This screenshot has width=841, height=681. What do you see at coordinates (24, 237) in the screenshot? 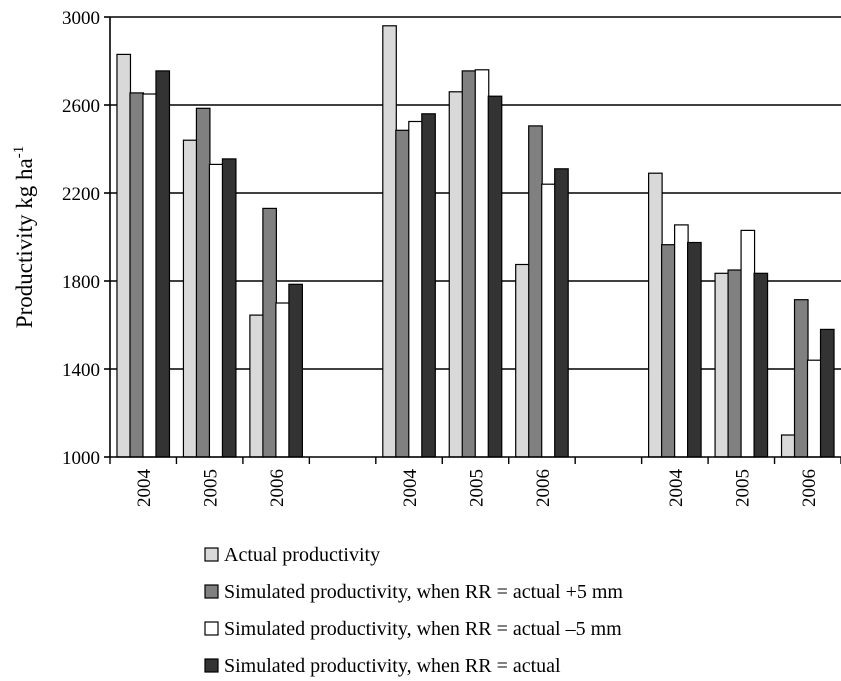
I see `y-axis-label: Productivity kg ha-1` at bounding box center [24, 237].